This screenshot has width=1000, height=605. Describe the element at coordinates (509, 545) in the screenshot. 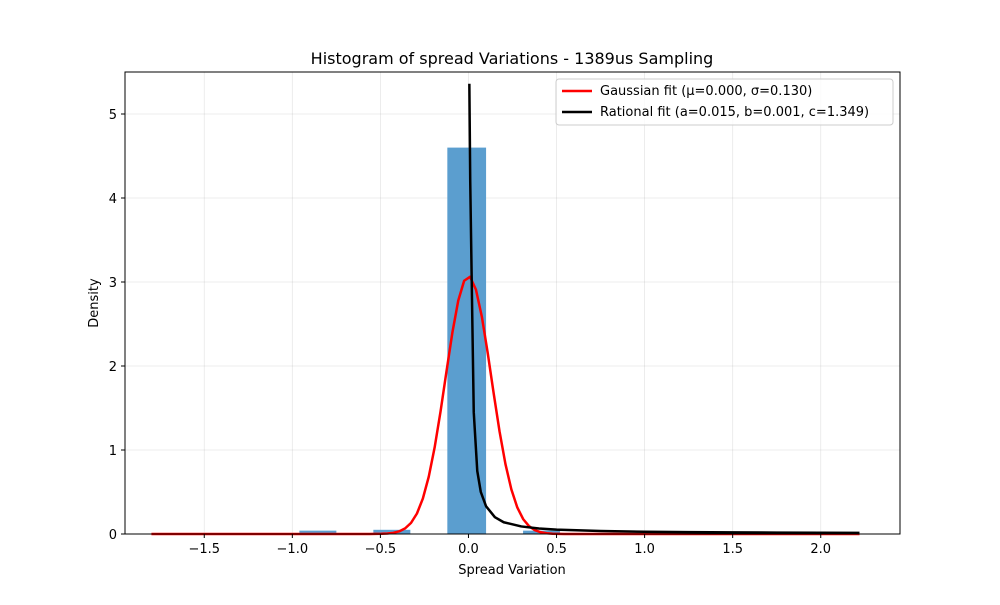

I see `x-axis-ticks: −1.5 −1.0 −0.5 0.0 0.5 1.0 1.5 2.0` at that location.